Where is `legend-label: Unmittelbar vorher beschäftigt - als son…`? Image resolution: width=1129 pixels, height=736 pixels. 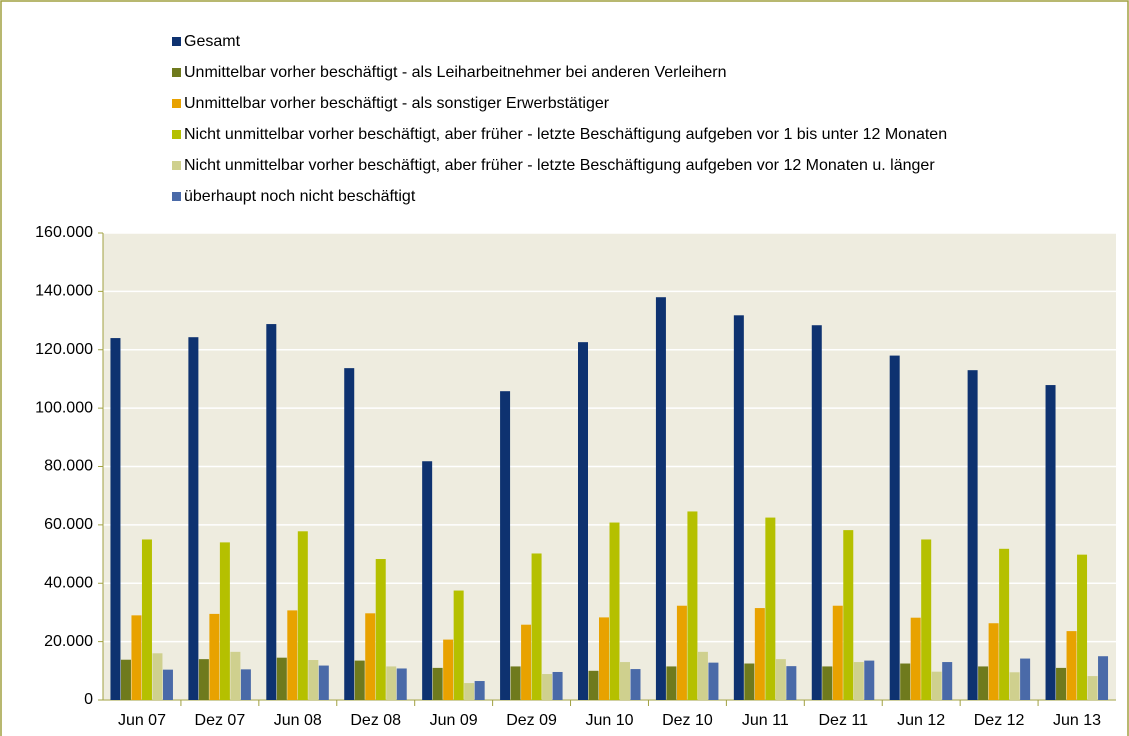 legend-label: Unmittelbar vorher beschäftigt - als son… is located at coordinates (397, 103).